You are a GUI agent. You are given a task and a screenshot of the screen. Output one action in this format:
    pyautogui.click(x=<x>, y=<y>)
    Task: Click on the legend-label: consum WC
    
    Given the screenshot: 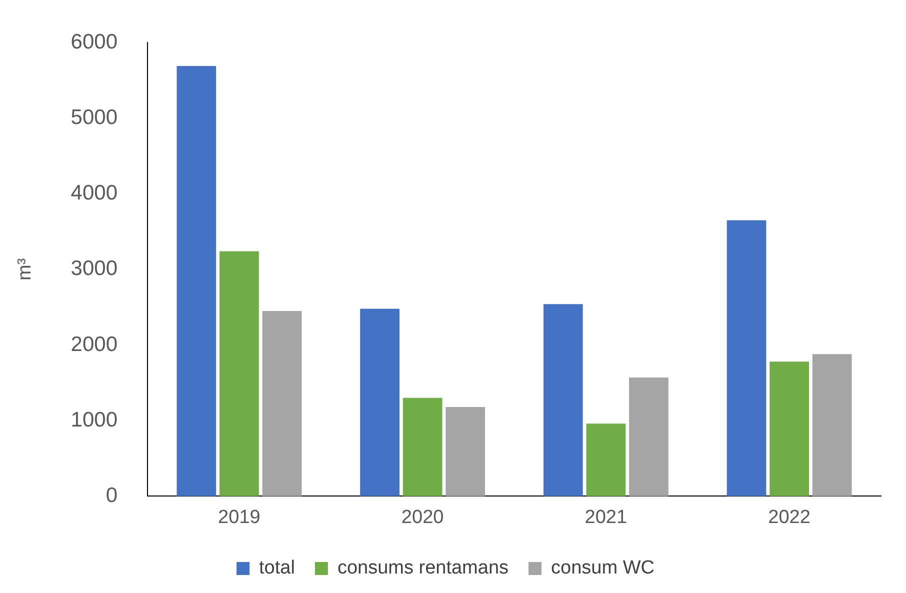 What is the action you would take?
    pyautogui.click(x=602, y=568)
    